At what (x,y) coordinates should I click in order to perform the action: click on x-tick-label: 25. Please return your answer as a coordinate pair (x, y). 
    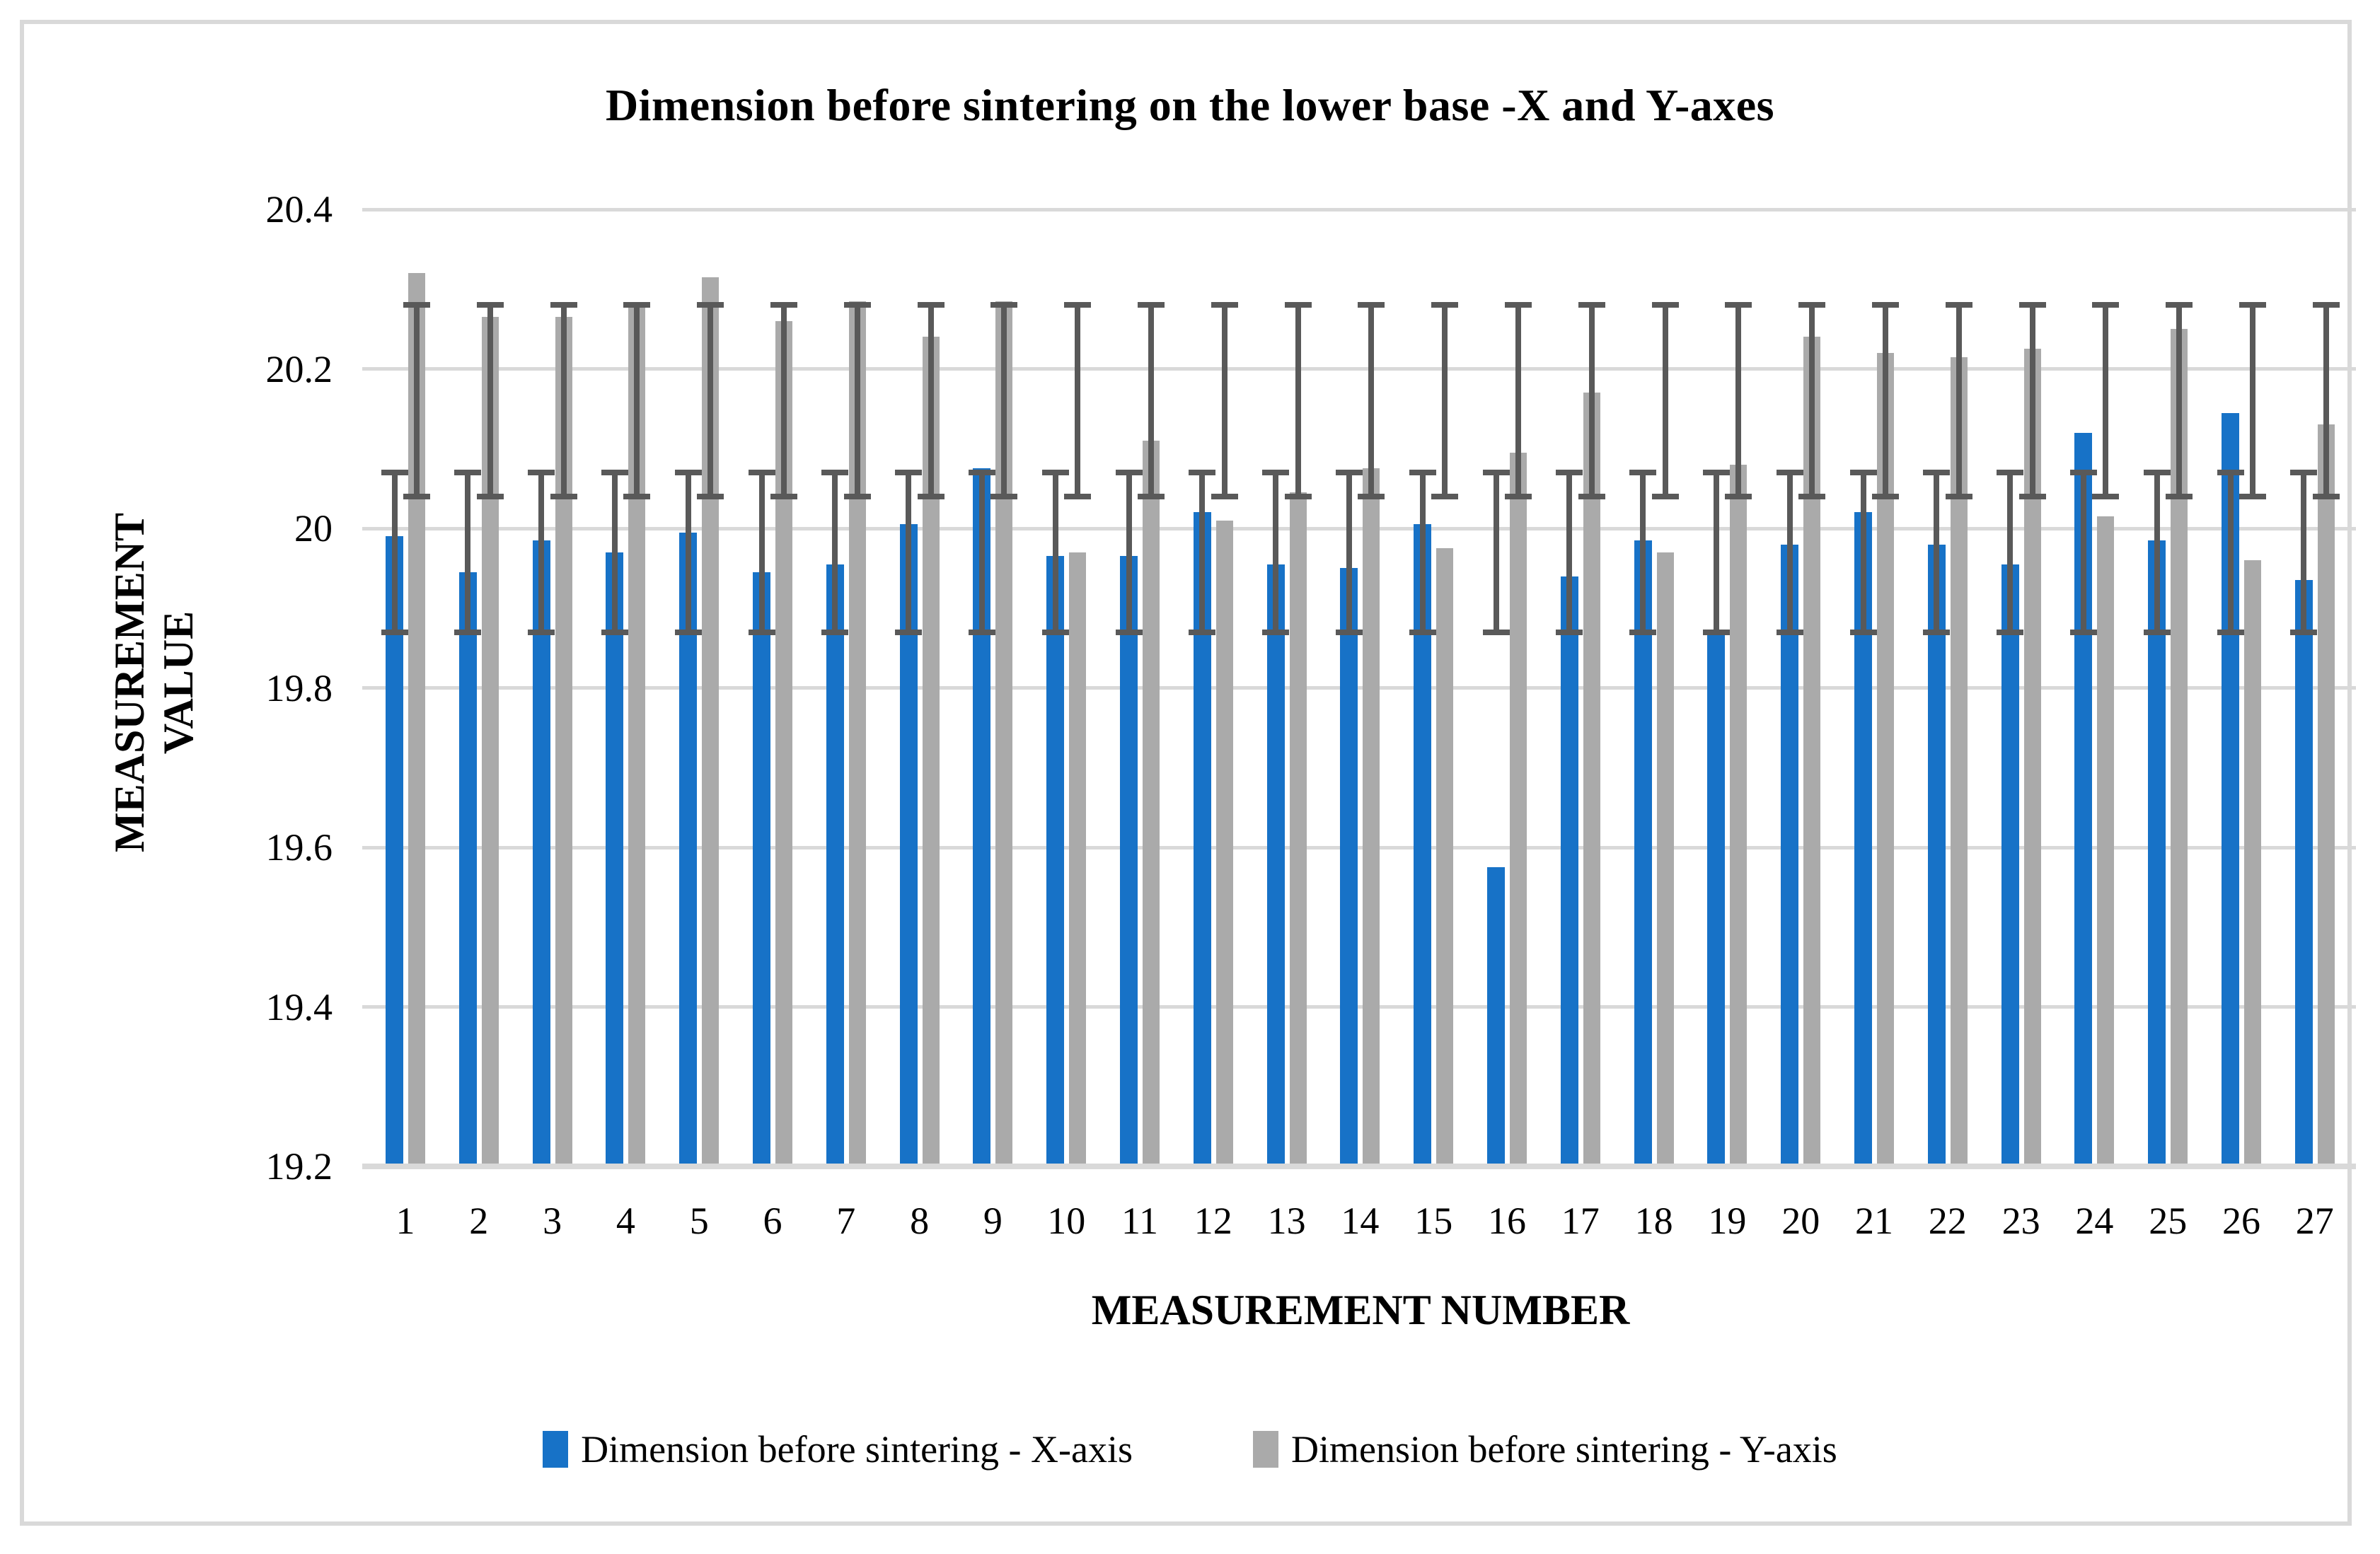
    Looking at the image, I should click on (2168, 1221).